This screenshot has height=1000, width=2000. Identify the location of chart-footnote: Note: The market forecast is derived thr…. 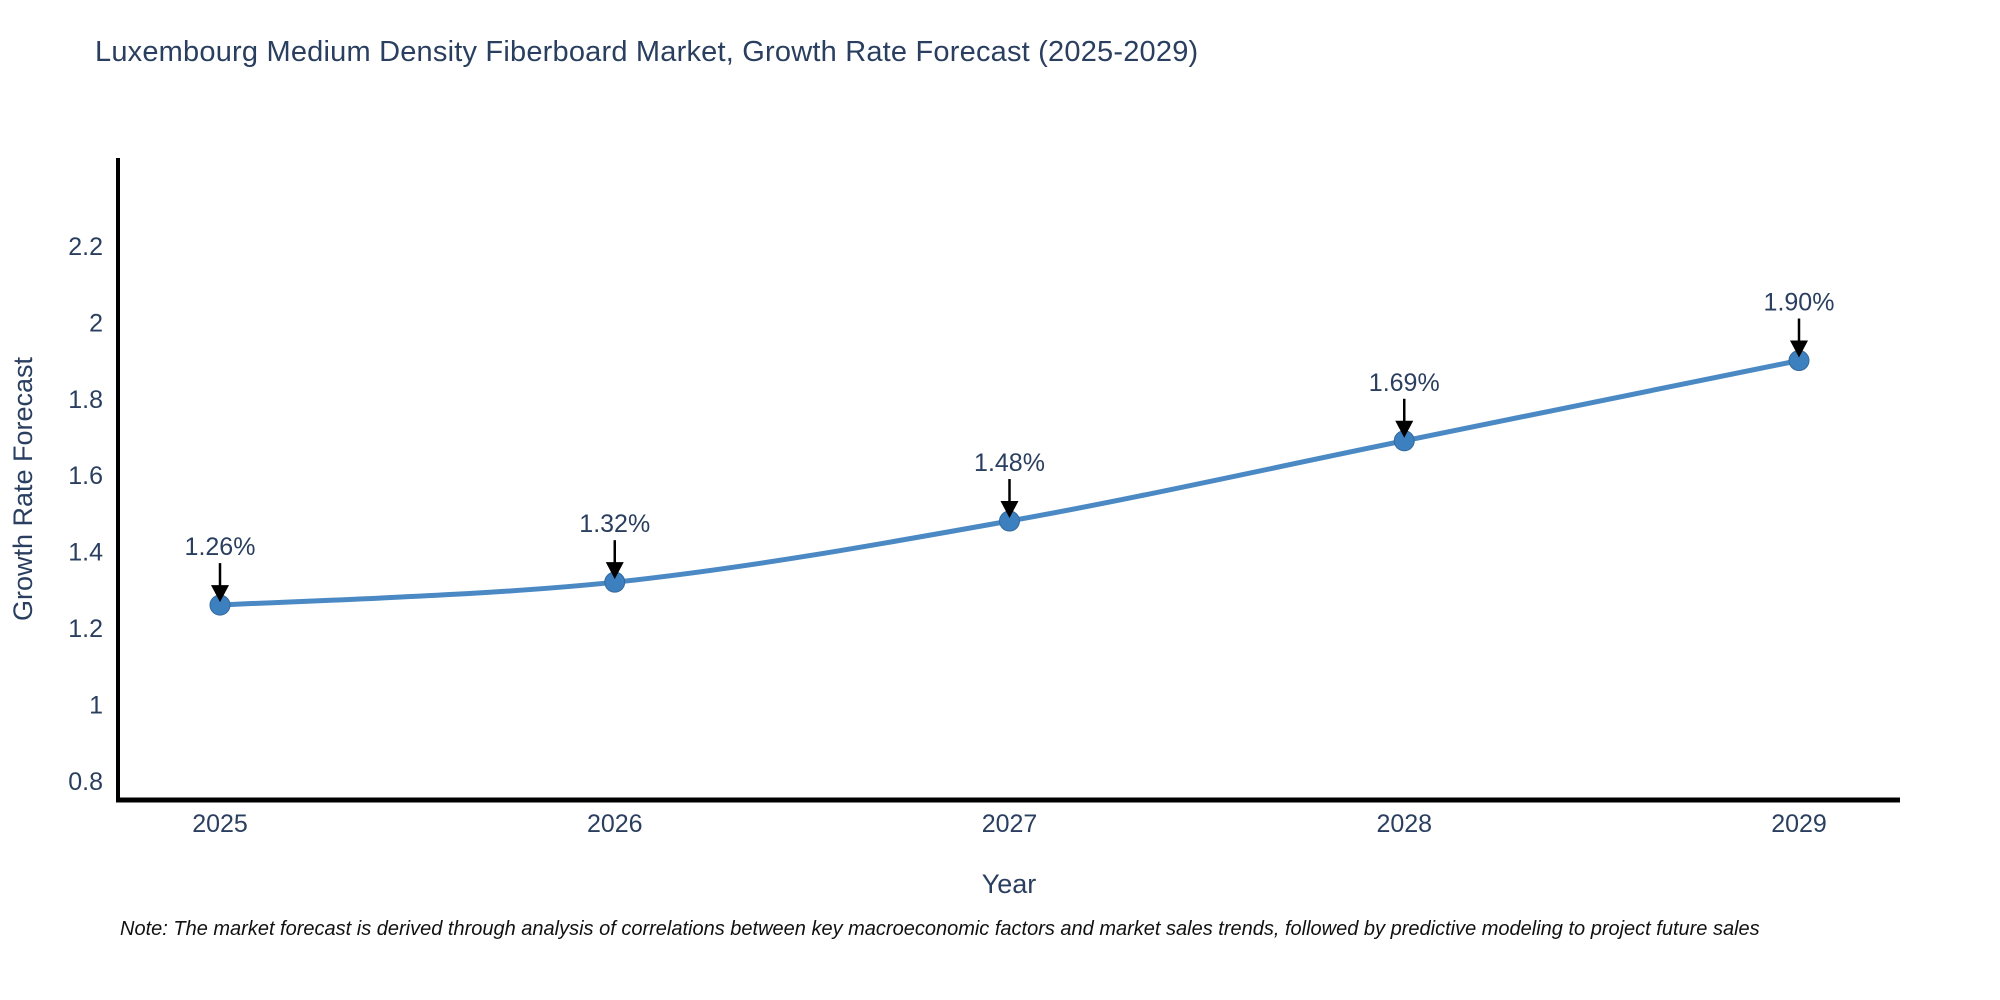
(940, 929).